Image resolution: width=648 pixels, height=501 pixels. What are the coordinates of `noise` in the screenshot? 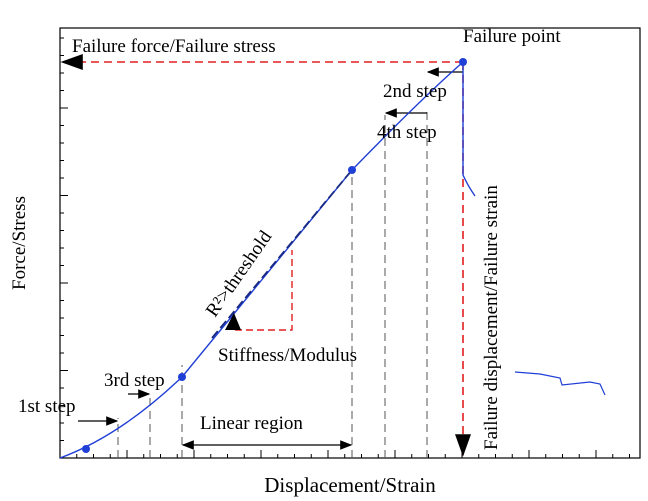 It's located at (560, 383).